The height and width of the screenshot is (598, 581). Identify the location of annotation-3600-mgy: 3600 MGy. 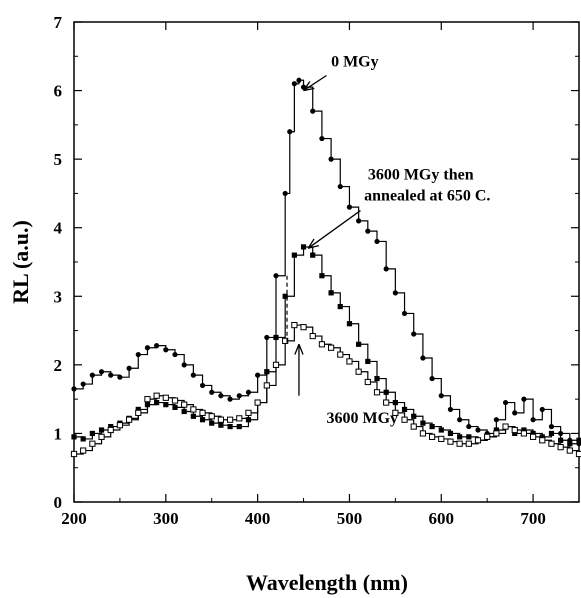
(363, 418).